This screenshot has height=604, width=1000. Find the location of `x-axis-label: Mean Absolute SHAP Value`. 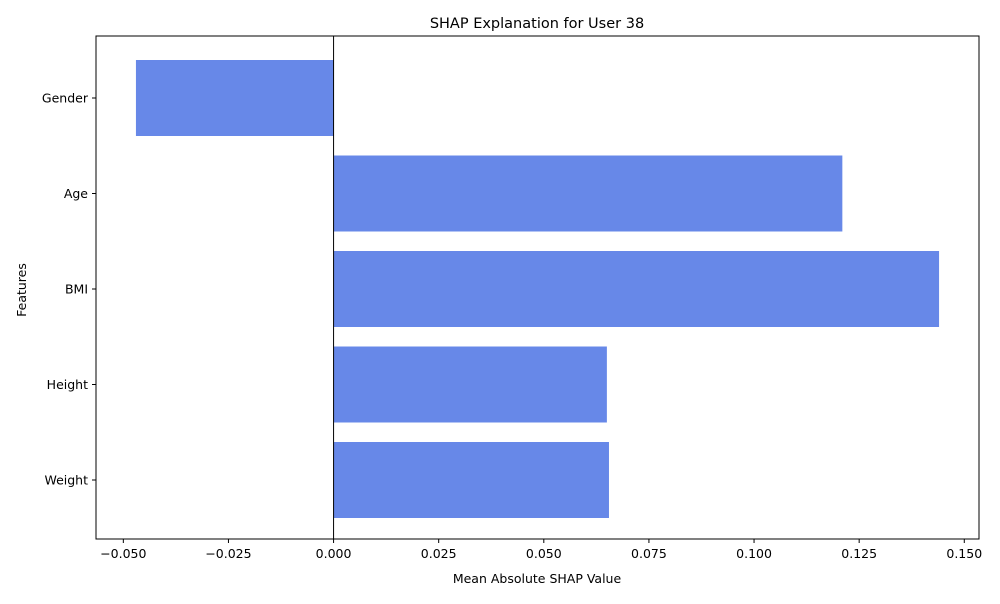

x-axis-label: Mean Absolute SHAP Value is located at coordinates (537, 578).